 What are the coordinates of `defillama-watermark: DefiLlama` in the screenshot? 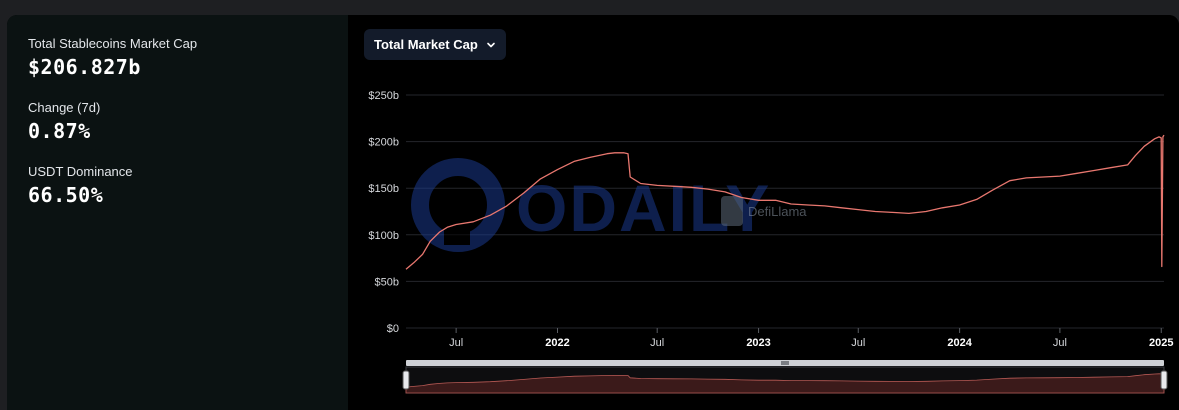 It's located at (764, 211).